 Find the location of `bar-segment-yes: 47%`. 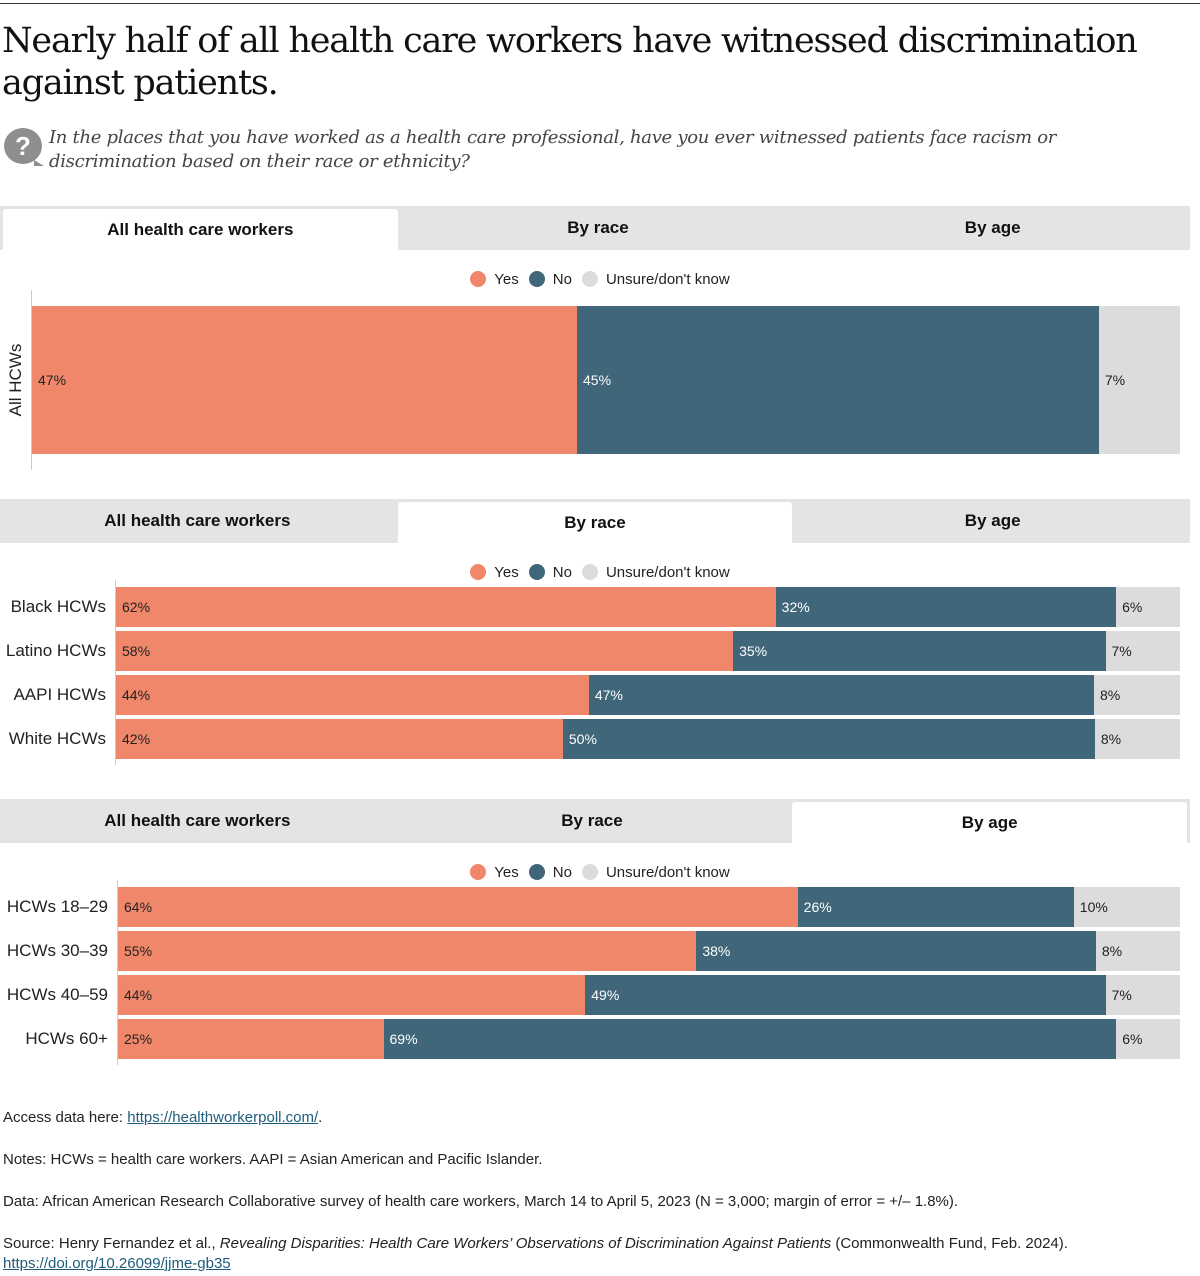

bar-segment-yes: 47% is located at coordinates (304, 380).